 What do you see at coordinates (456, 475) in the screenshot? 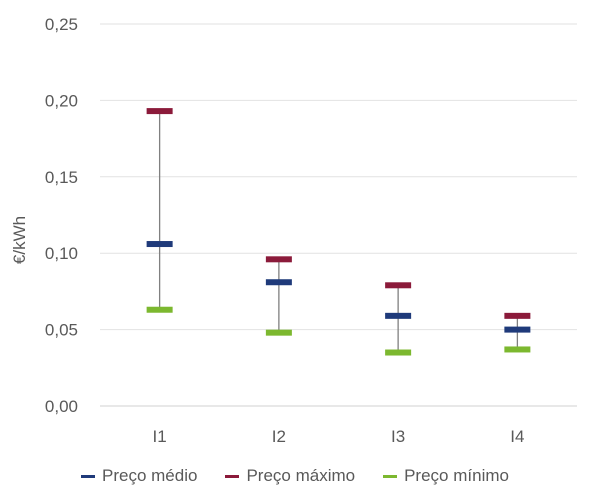
I see `legend-label-min: Preço mínimo` at bounding box center [456, 475].